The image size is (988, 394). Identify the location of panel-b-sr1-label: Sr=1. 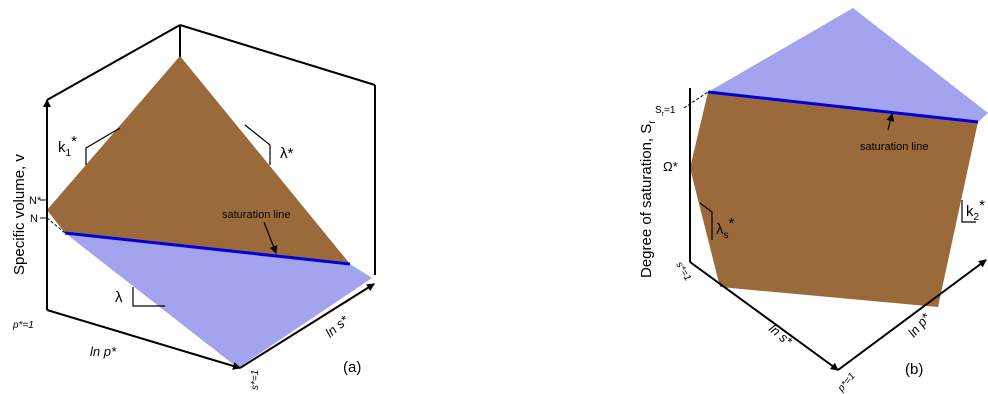
(665, 111).